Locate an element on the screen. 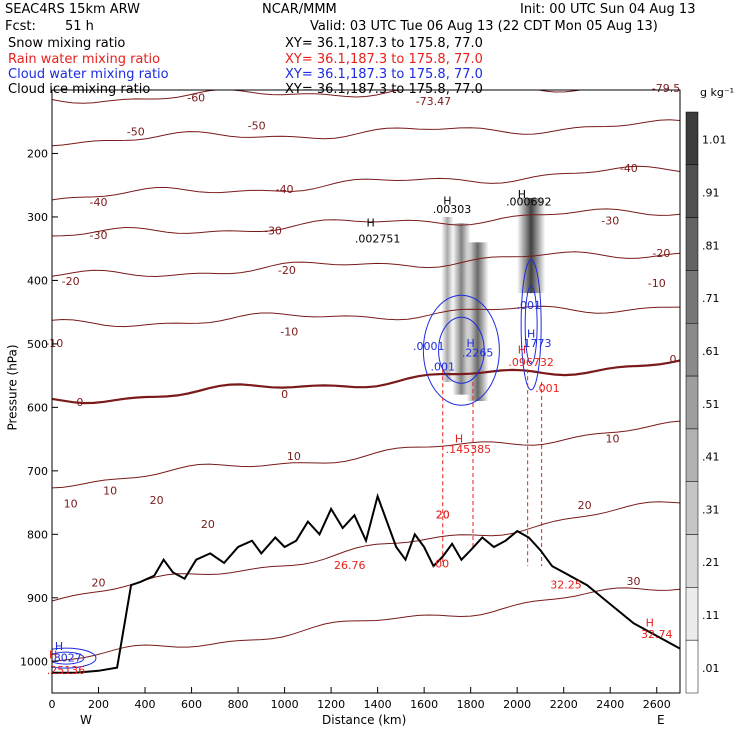  x-tick-label: 1000 is located at coordinates (285, 704).